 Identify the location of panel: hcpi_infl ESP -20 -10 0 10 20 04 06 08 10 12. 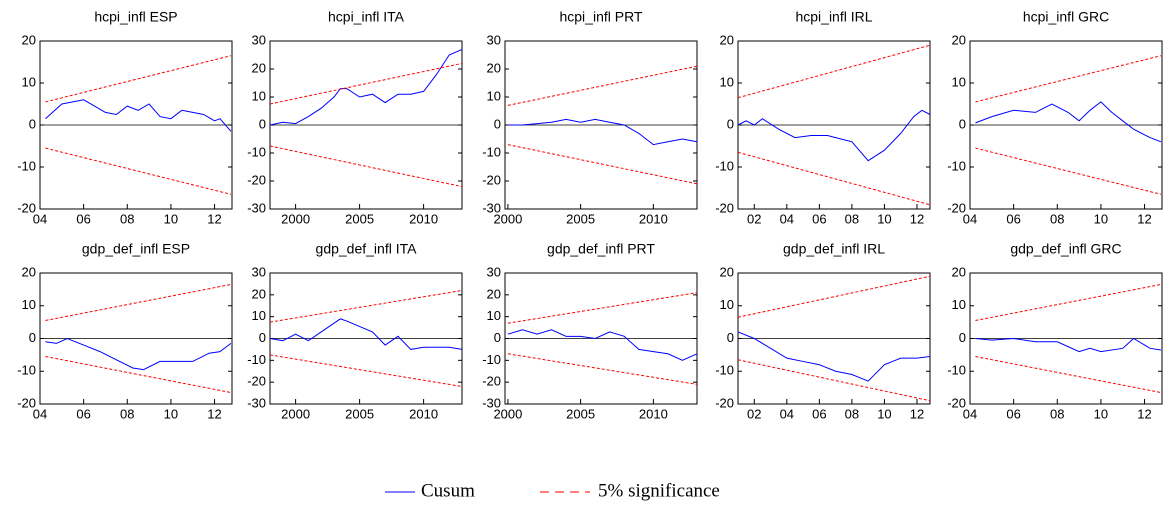
(125, 117).